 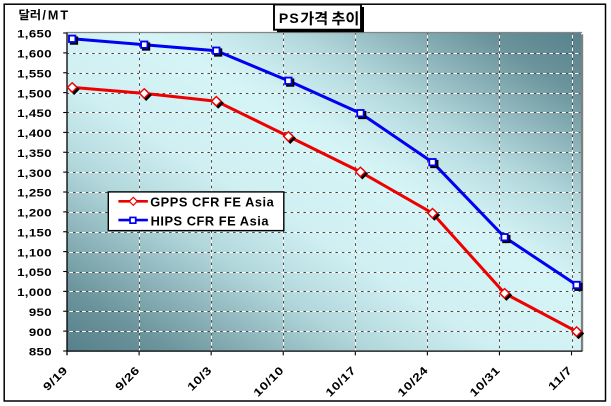 What do you see at coordinates (34, 34) in the screenshot?
I see `svg-text: 1,650` at bounding box center [34, 34].